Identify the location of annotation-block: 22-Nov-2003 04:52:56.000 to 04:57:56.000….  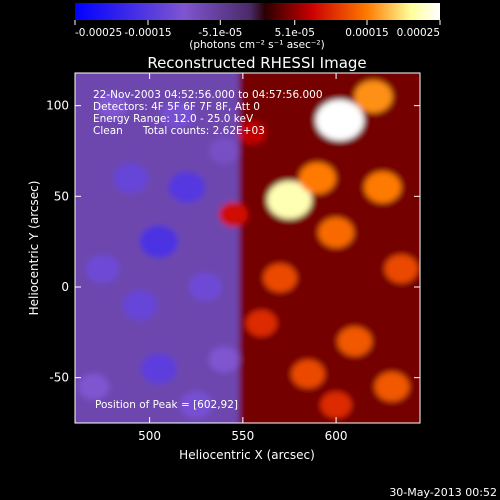
(208, 113).